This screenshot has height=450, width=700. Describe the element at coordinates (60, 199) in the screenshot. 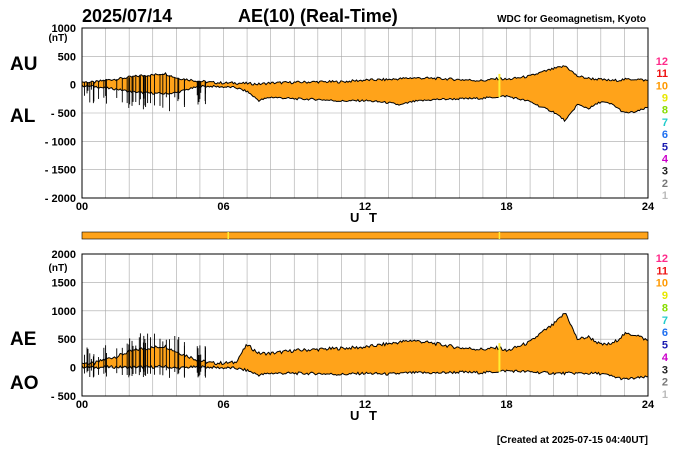

I see `p1-y-tick-label: - 2000` at that location.